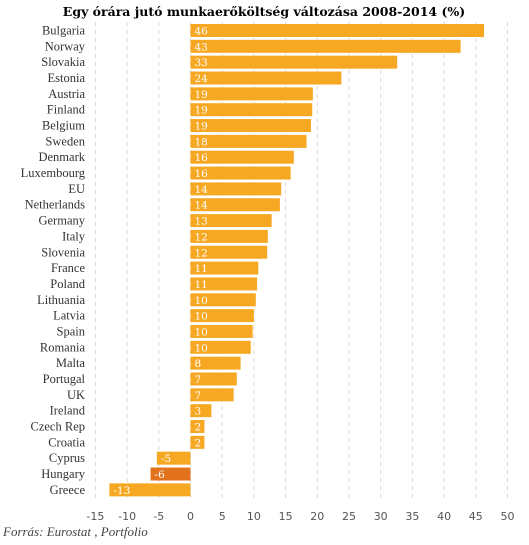  Describe the element at coordinates (201, 47) in the screenshot. I see `data-label: 43` at that location.